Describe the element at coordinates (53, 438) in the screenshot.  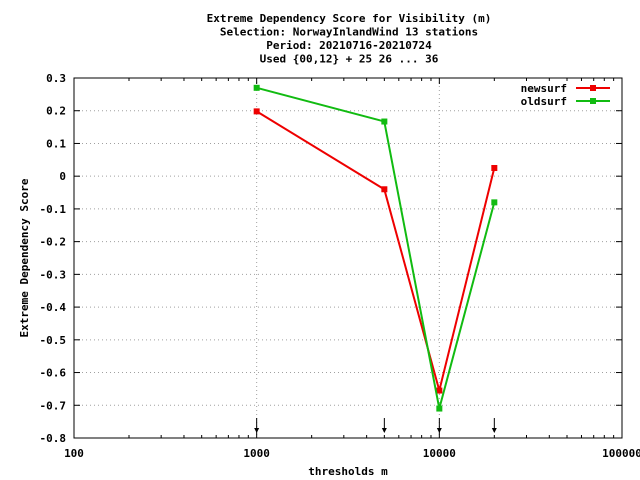
I see `y-tick-label: -0.8` at that location.